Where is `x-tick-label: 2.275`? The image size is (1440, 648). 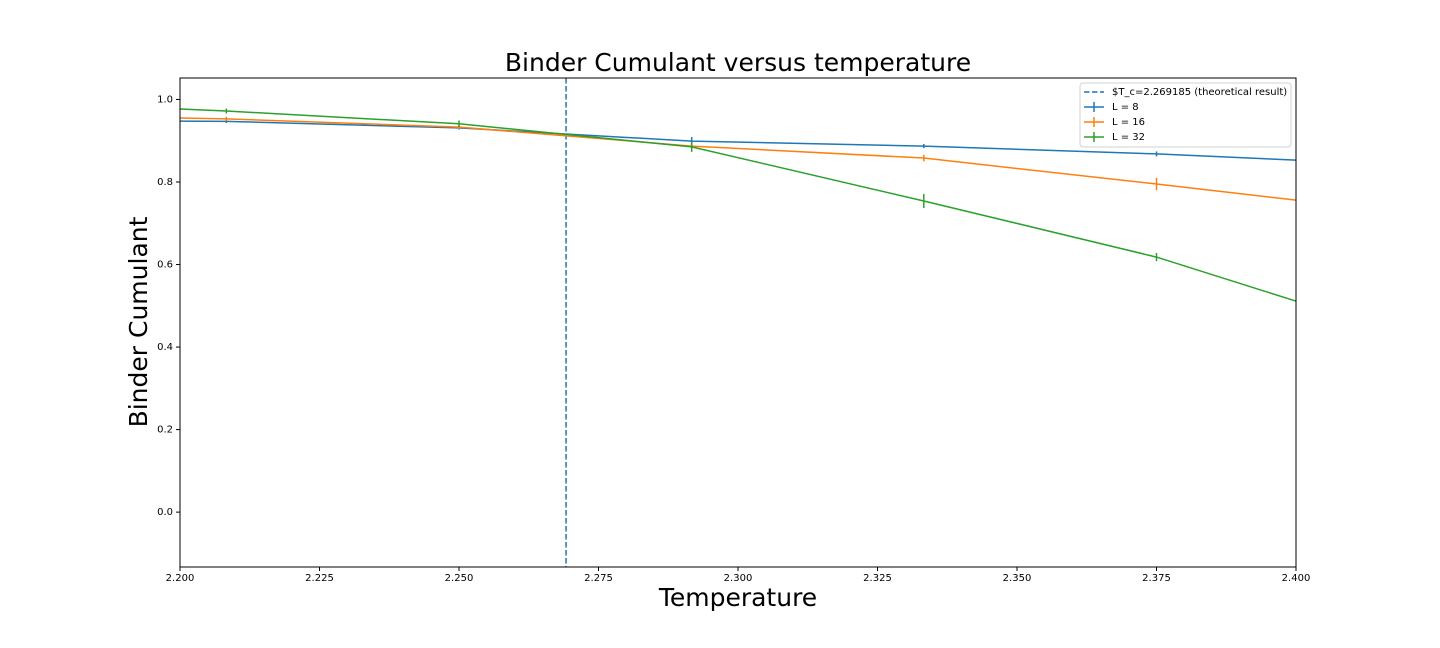 x-tick-label: 2.275 is located at coordinates (598, 578).